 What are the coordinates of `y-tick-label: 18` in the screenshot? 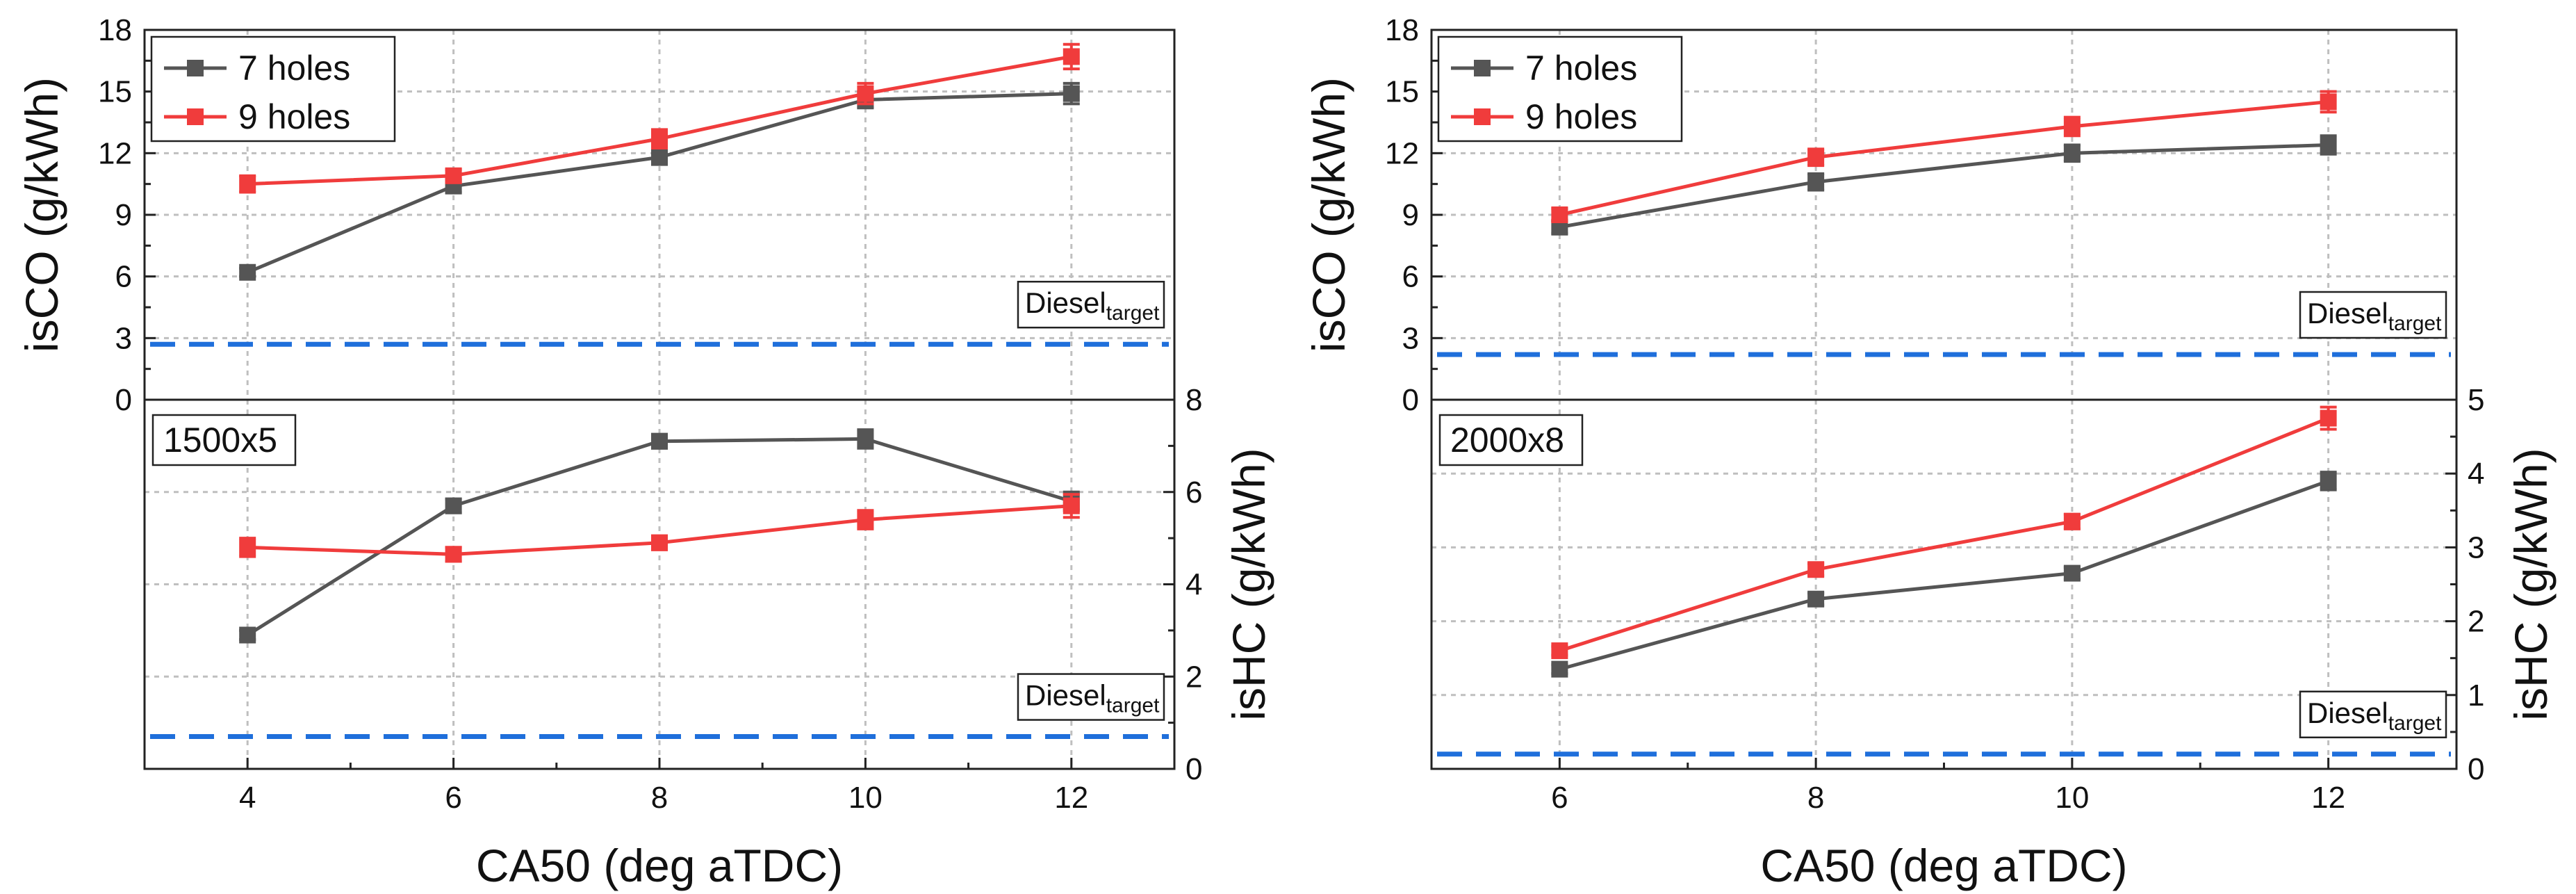 It's located at (115, 30).